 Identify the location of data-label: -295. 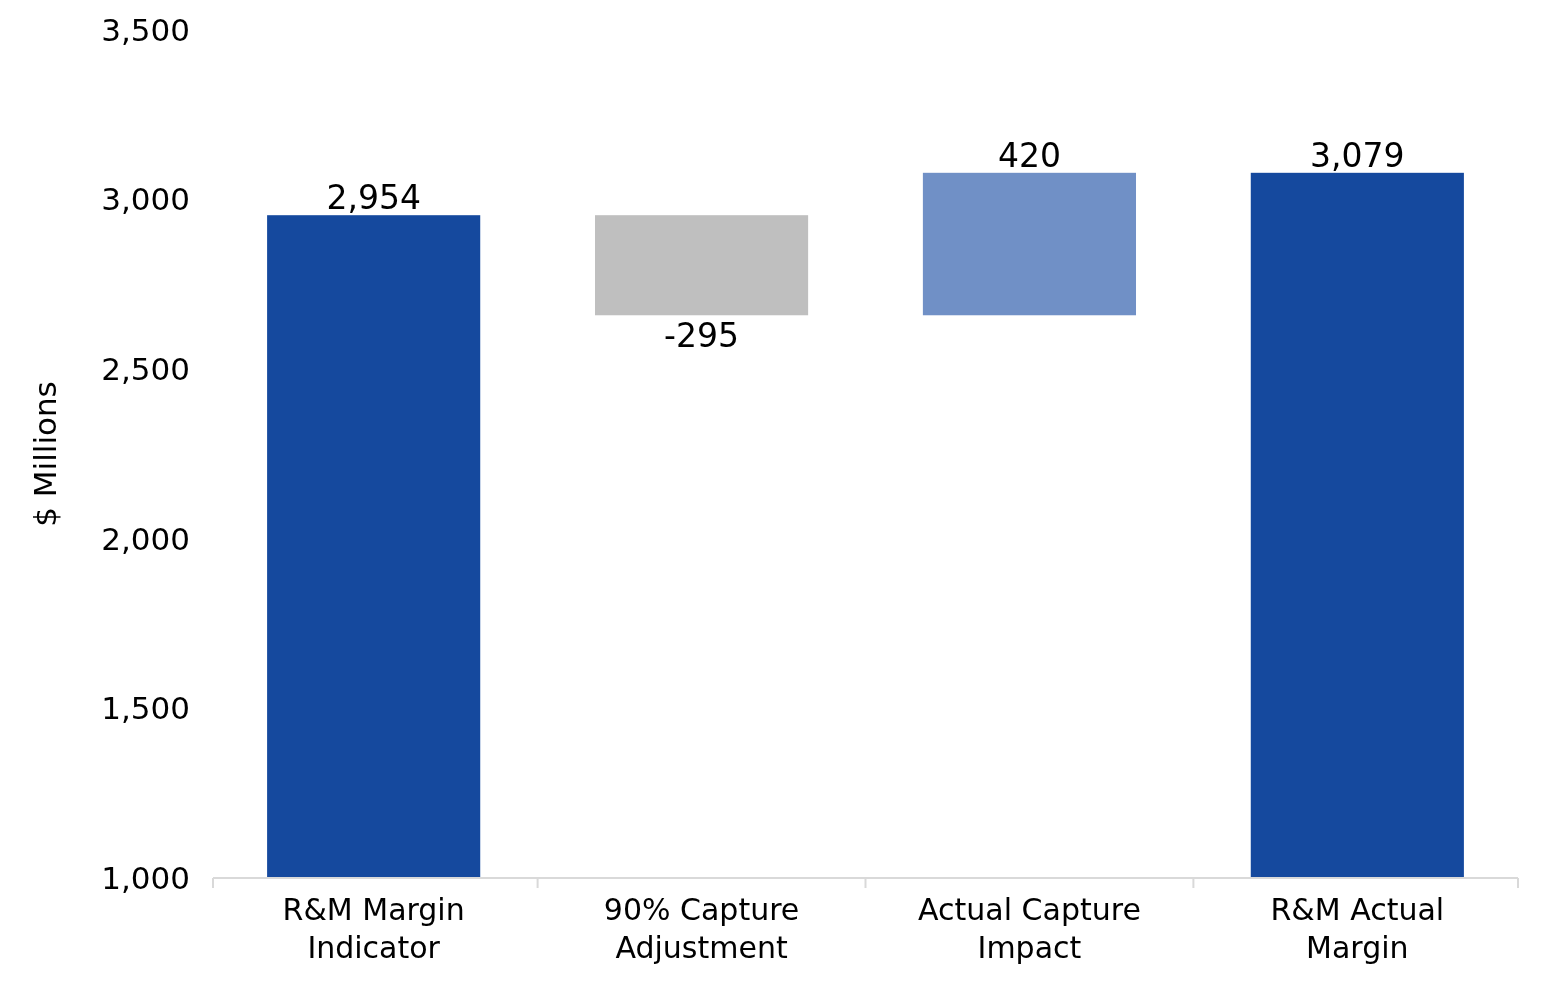
(702, 336).